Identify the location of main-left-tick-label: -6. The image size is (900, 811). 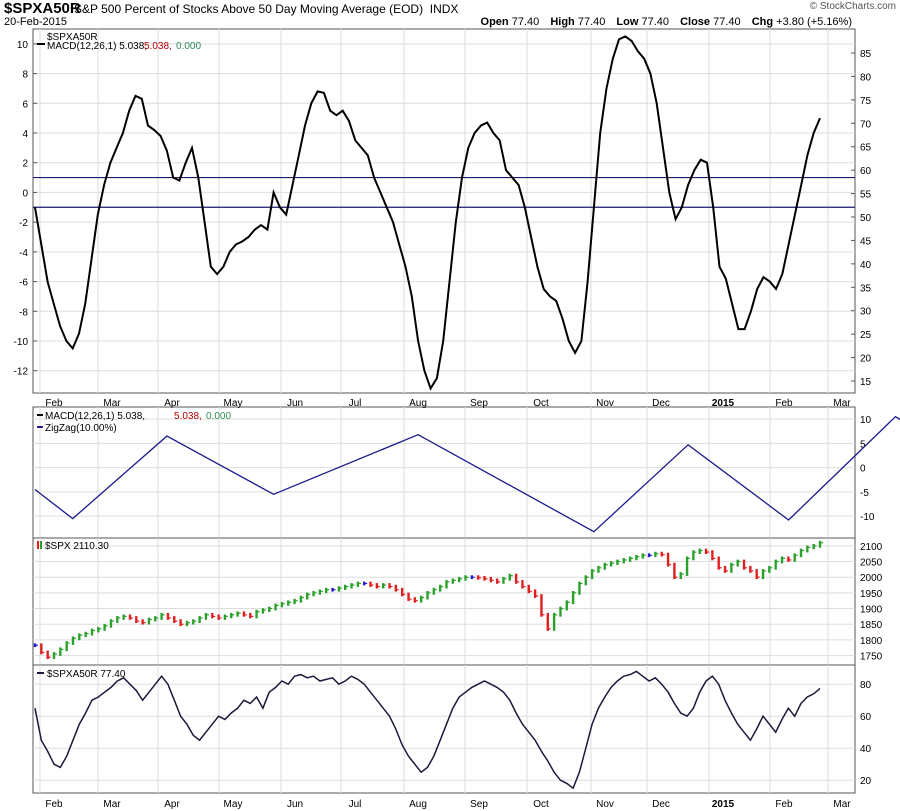
(23, 283).